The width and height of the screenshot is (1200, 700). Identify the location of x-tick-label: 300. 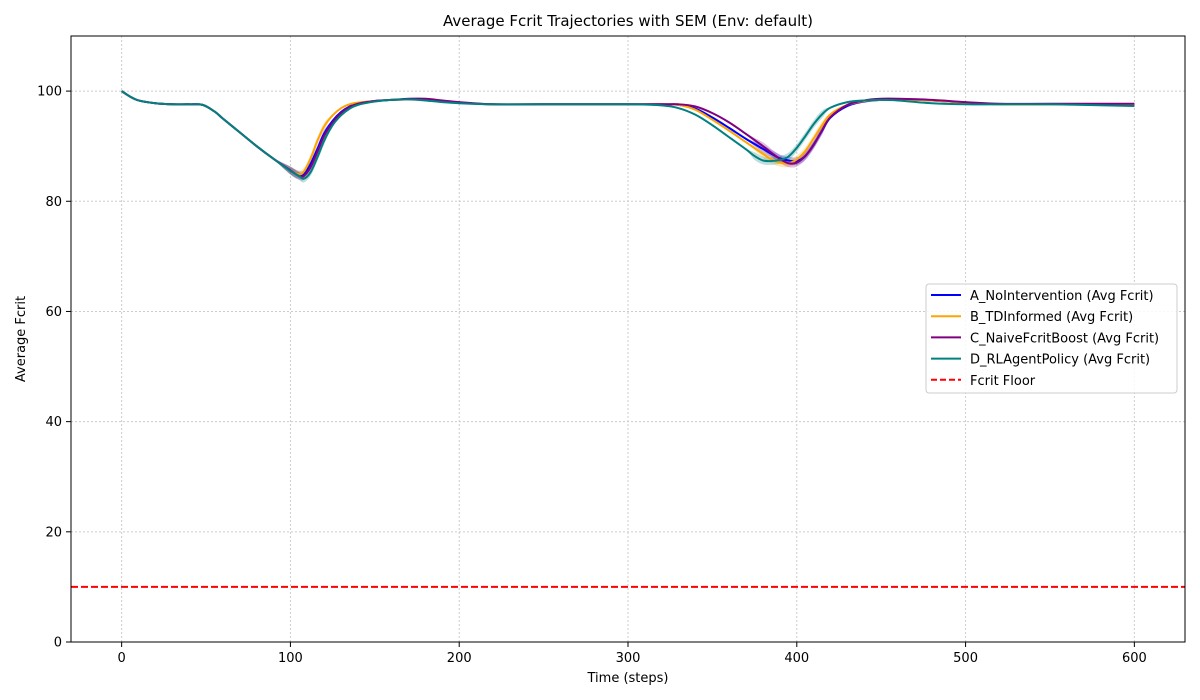
(628, 658).